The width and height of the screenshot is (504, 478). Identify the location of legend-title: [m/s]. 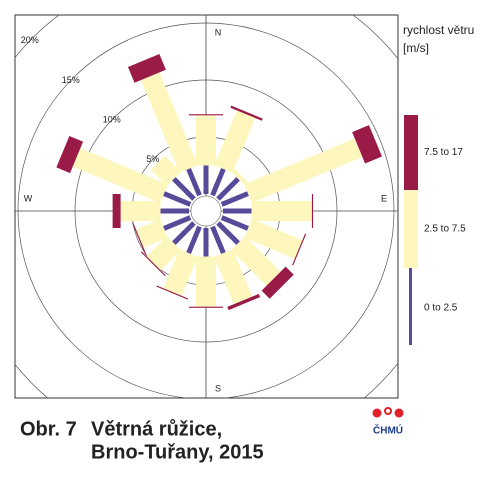
(416, 48).